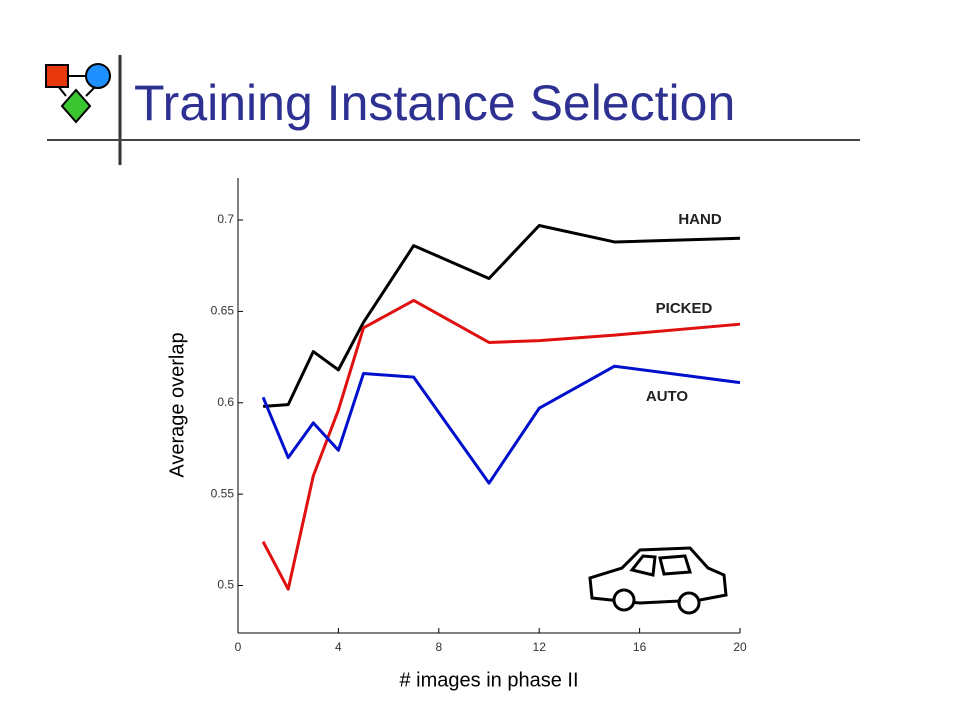  I want to click on series-label: HAND, so click(699, 219).